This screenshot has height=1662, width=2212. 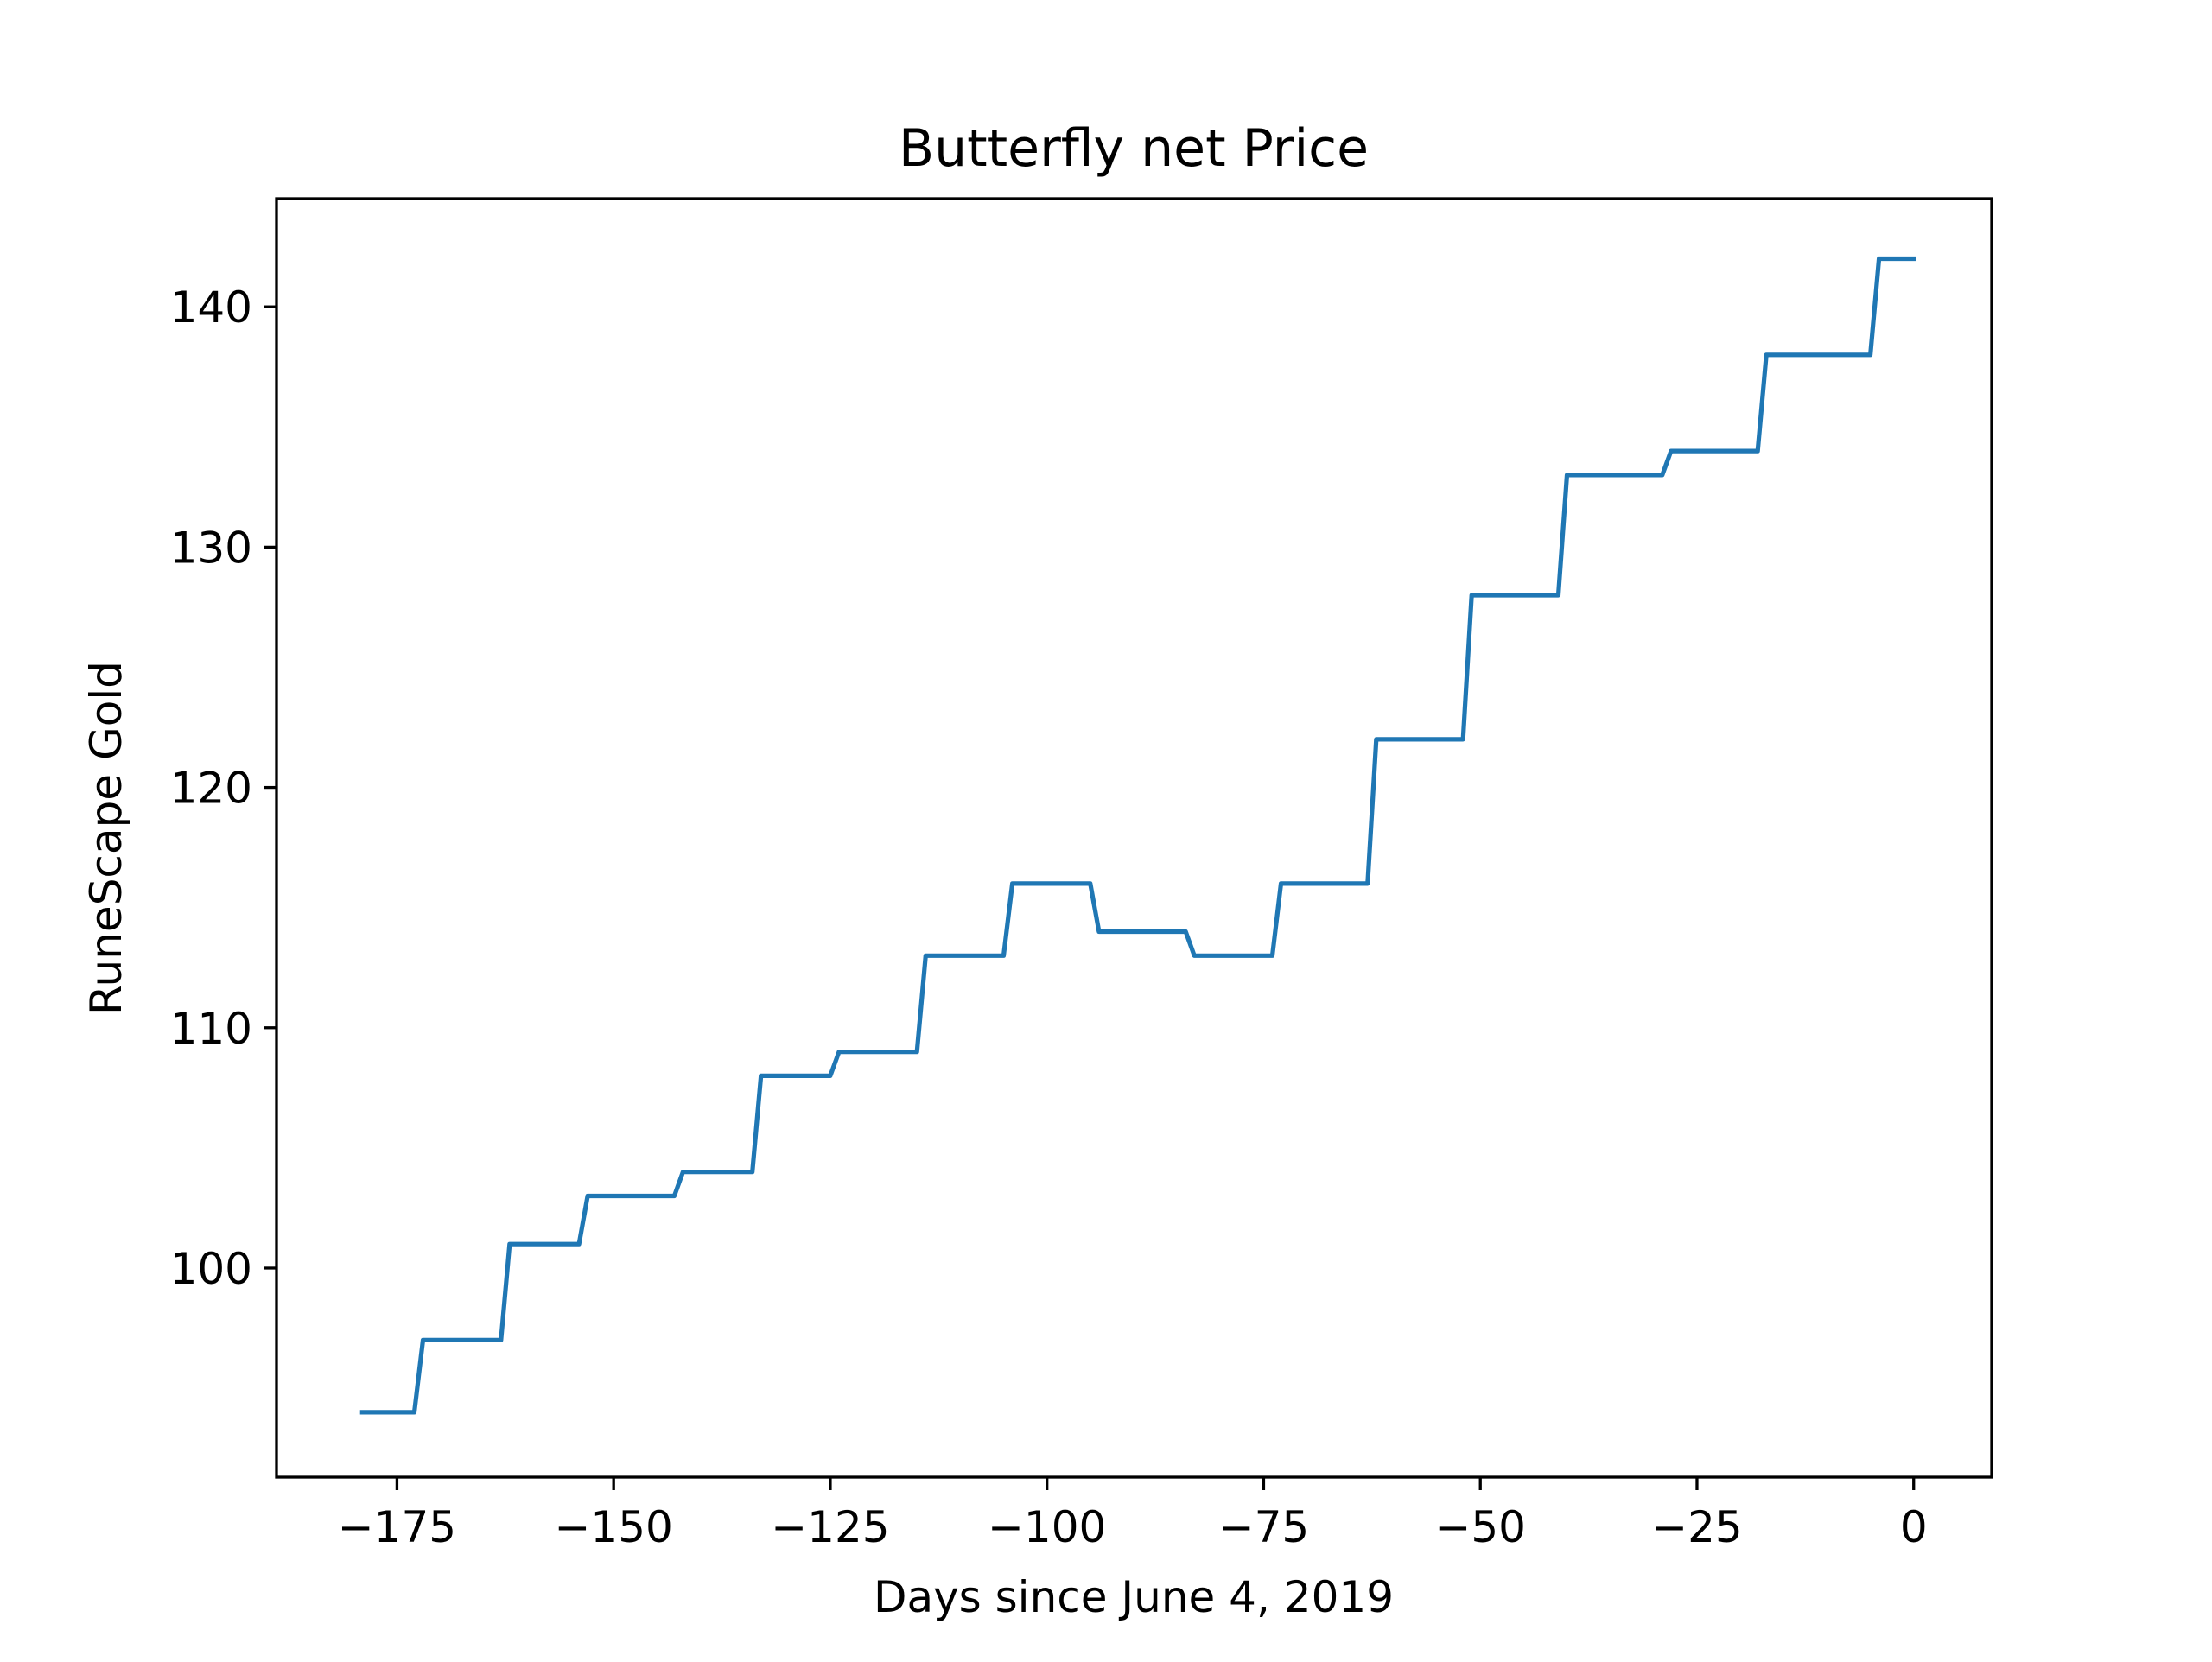 I want to click on y-axis: 100 110 120 130 140, so click(x=223, y=788).